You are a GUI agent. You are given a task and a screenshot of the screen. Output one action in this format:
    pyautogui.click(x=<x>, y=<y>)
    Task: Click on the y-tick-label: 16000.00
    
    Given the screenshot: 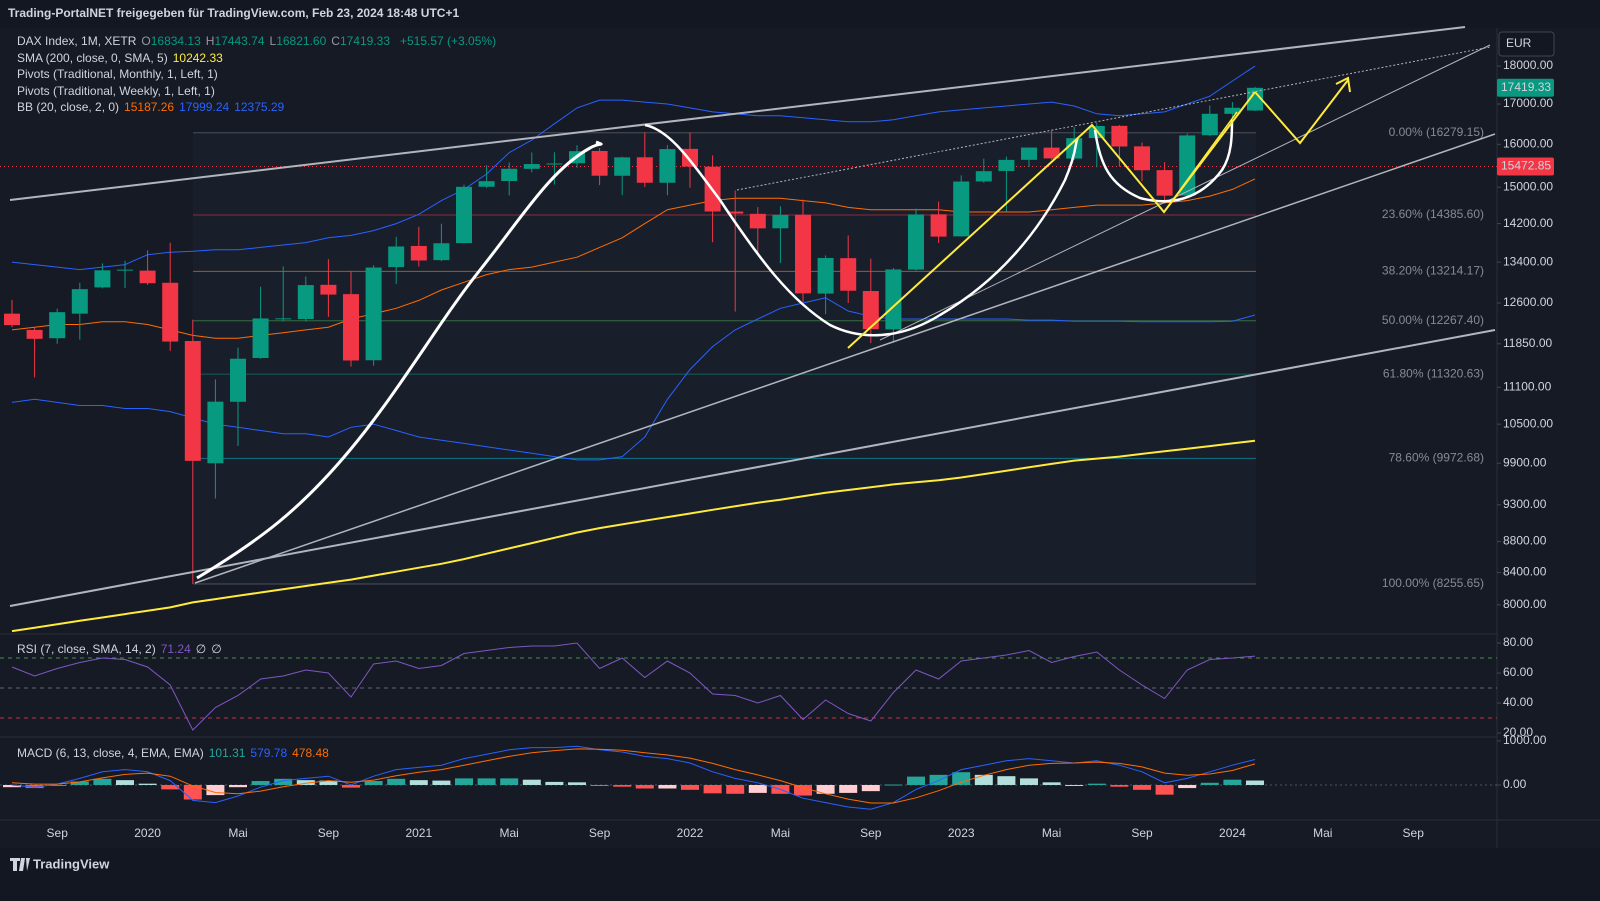 What is the action you would take?
    pyautogui.click(x=1528, y=143)
    